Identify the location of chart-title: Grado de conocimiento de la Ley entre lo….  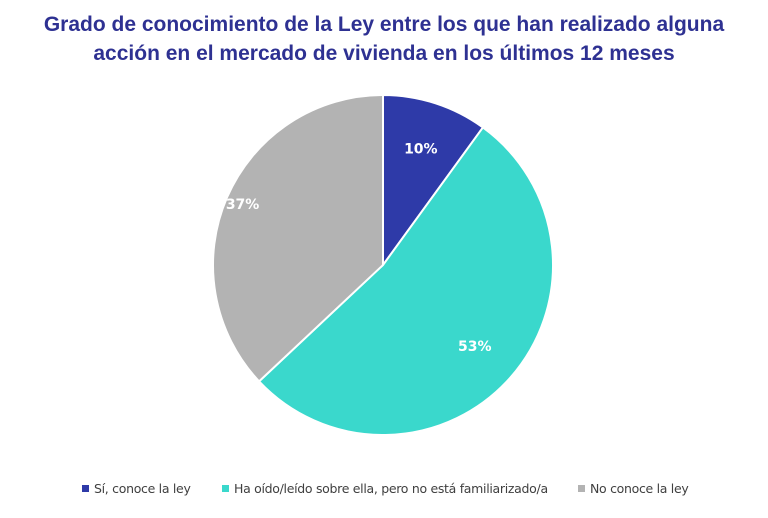
(384, 39).